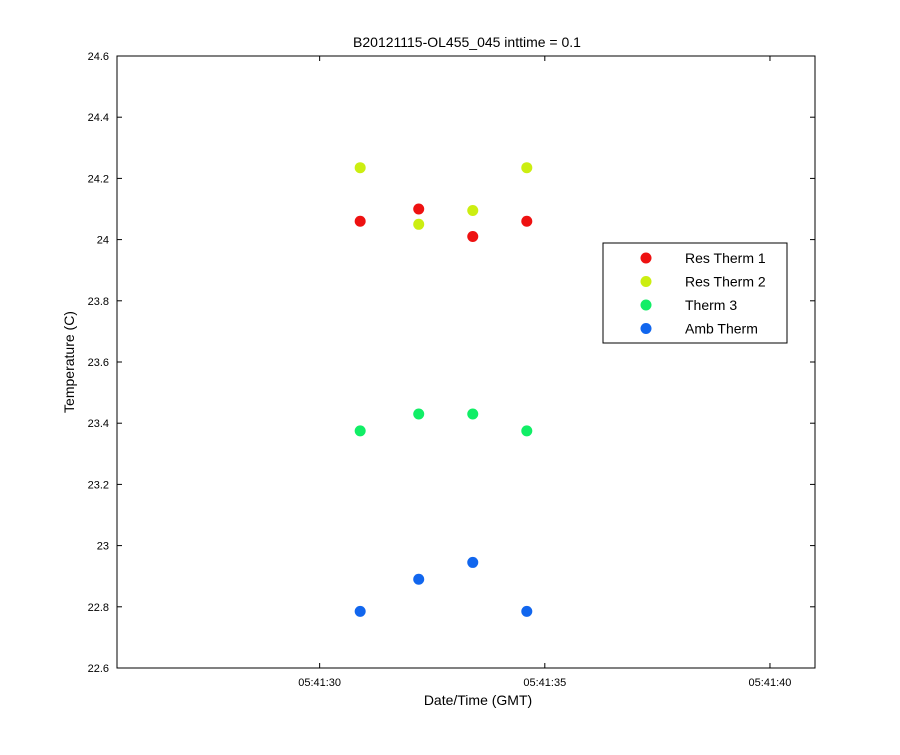 The height and width of the screenshot is (755, 900). I want to click on y-tick-label: 24.2, so click(98, 179).